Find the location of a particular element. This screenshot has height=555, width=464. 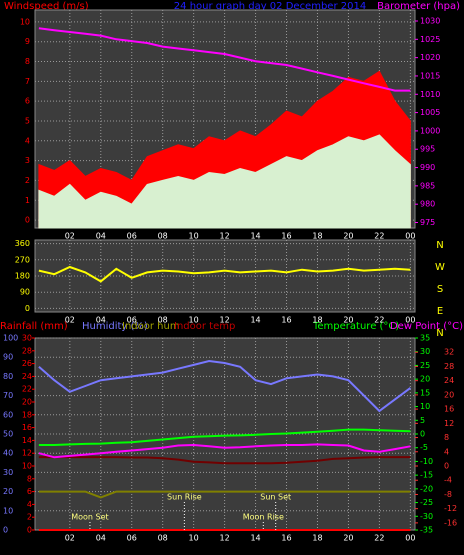

y-tick-label: 35 is located at coordinates (425, 338).